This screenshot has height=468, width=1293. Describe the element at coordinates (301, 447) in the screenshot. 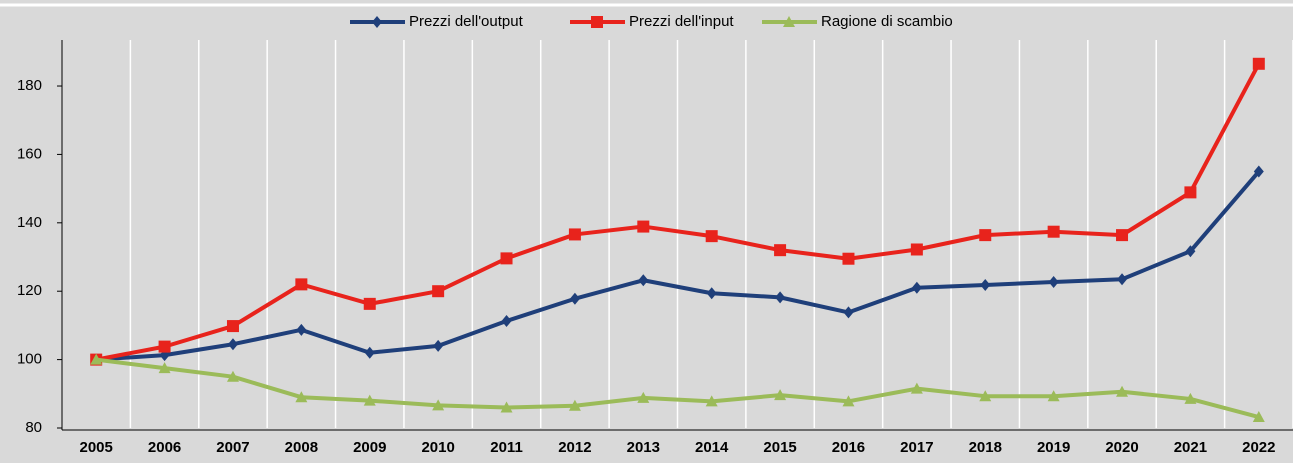

I see `x-tick-label: 2008` at that location.